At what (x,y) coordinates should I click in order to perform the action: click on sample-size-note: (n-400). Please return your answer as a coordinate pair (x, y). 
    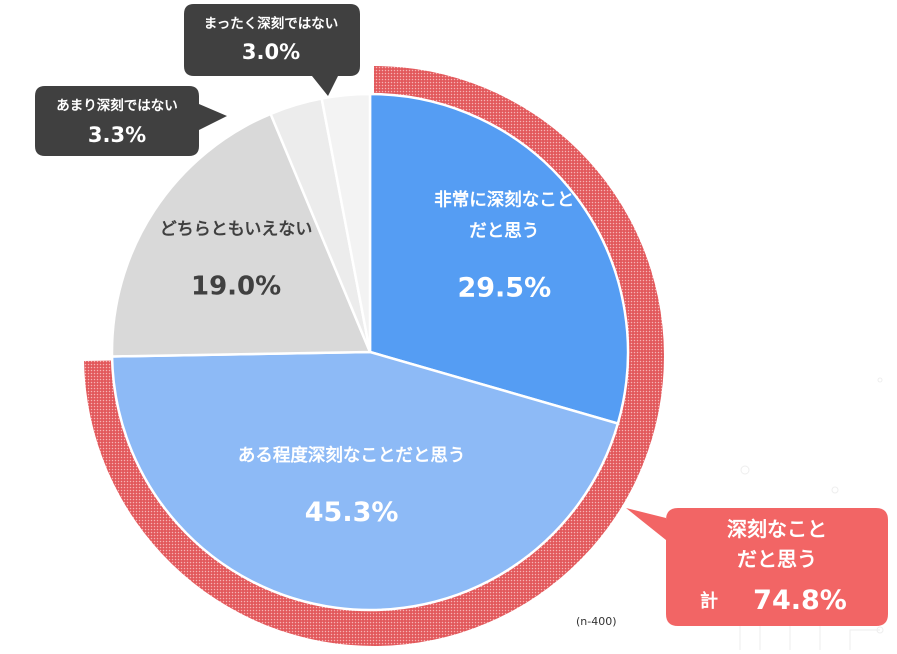
    Looking at the image, I should click on (596, 621).